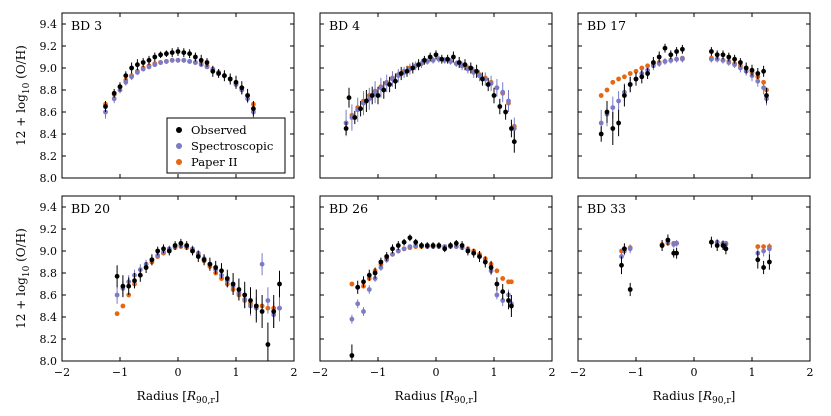 This screenshot has height=416, width=831. Describe the element at coordinates (49, 229) in the screenshot. I see `y-tick-label: 9.2` at that location.